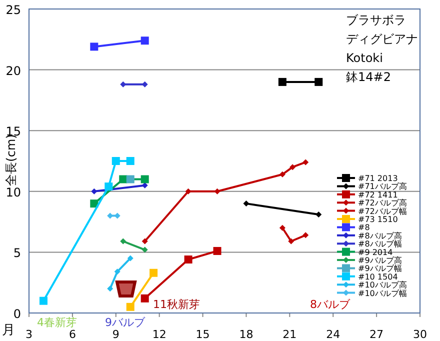 The width and height of the screenshot is (440, 341). Describe the element at coordinates (57, 322) in the screenshot. I see `text: 4春新芽` at that location.